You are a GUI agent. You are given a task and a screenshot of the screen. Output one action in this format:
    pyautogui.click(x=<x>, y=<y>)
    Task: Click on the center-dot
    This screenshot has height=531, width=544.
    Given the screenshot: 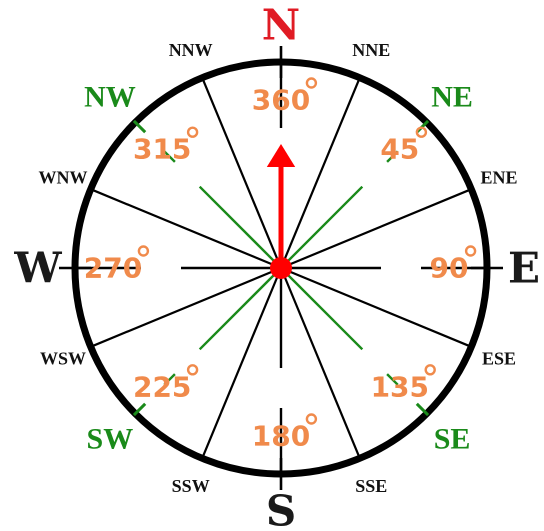 What is the action you would take?
    pyautogui.click(x=281, y=268)
    